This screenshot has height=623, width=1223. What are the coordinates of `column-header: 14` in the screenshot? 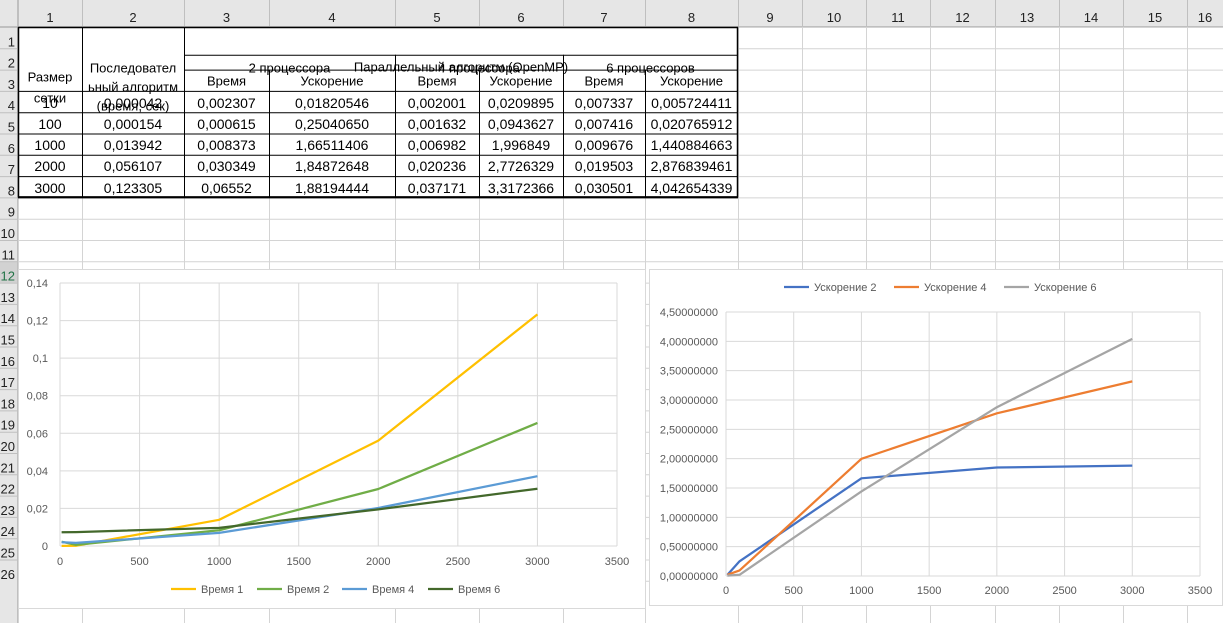 It's located at (1091, 17).